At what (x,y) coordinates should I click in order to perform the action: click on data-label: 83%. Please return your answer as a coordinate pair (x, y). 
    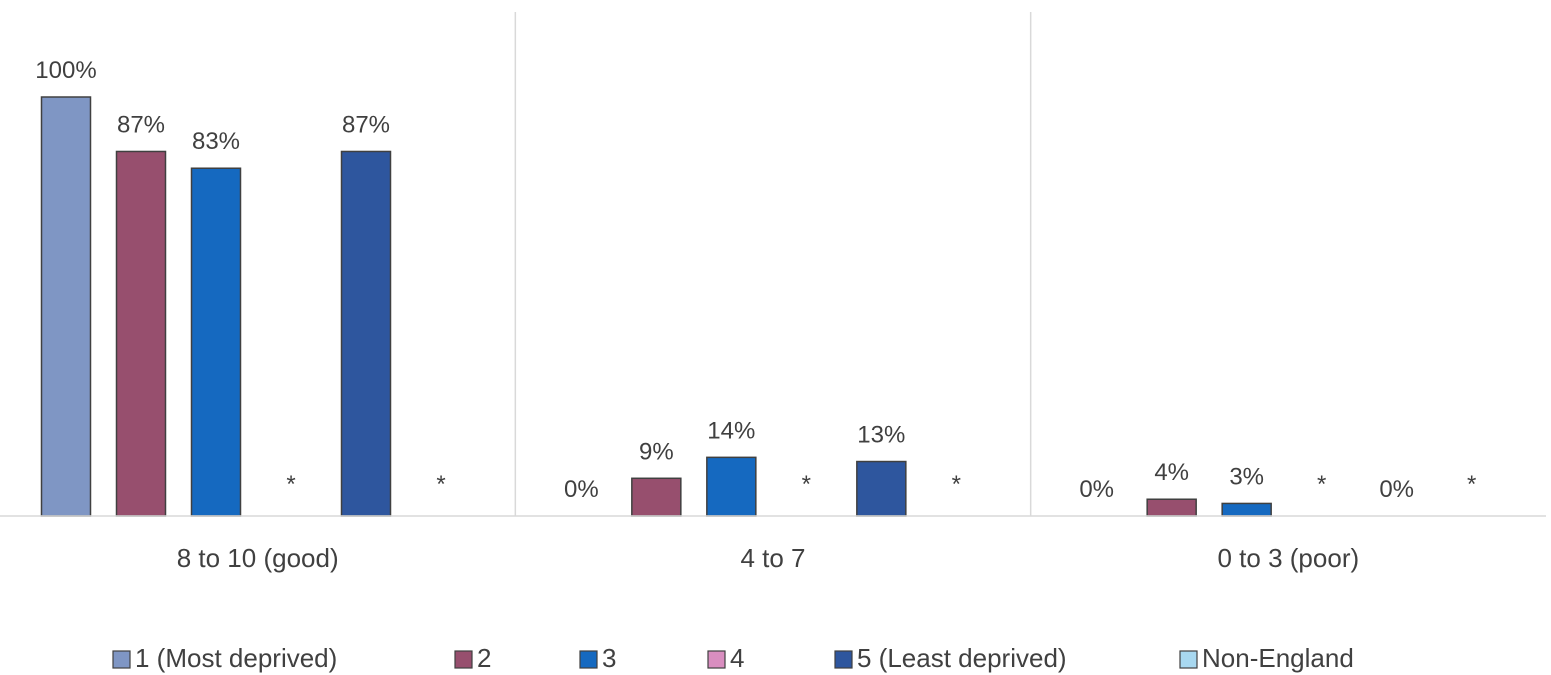
    Looking at the image, I should click on (216, 141).